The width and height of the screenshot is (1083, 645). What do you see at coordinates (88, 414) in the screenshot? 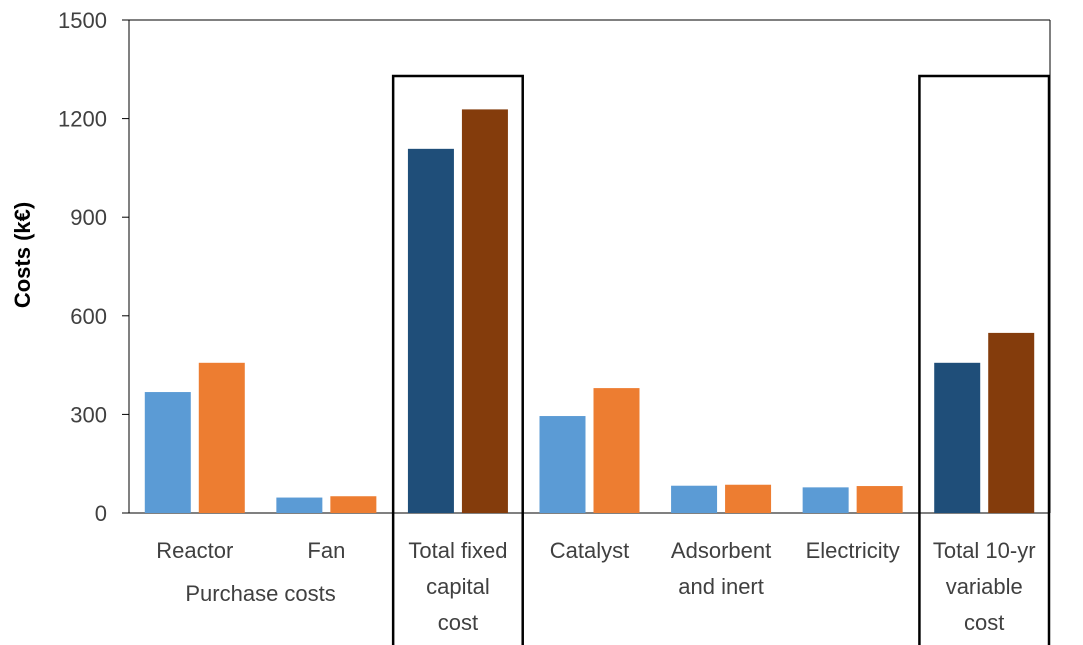
I see `y-tick-label: 300` at bounding box center [88, 414].